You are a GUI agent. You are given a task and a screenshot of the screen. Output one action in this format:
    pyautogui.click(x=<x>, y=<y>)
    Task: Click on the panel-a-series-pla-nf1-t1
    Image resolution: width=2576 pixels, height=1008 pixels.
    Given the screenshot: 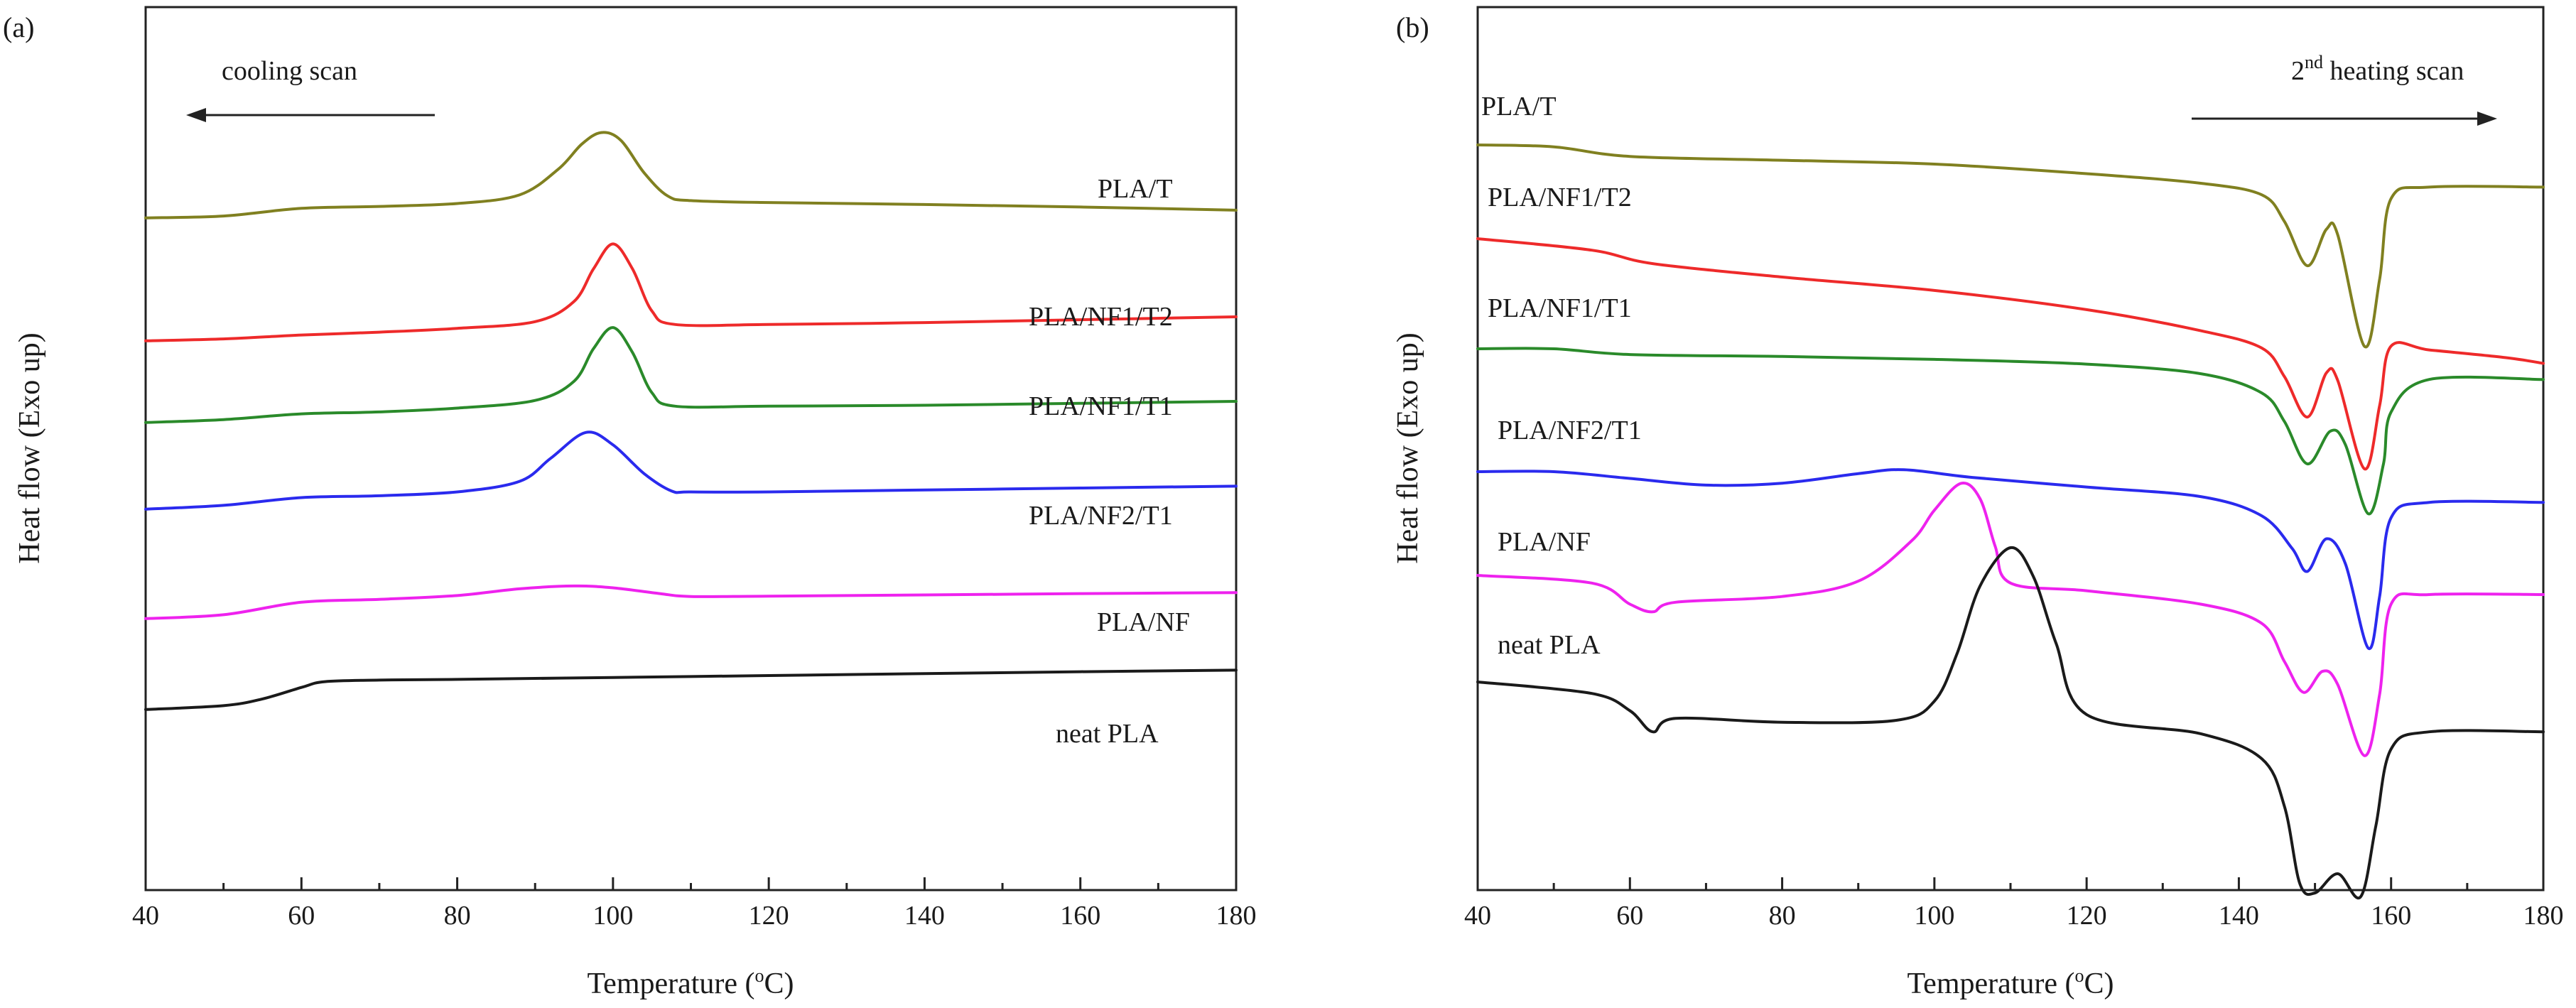 What is the action you would take?
    pyautogui.click(x=691, y=375)
    